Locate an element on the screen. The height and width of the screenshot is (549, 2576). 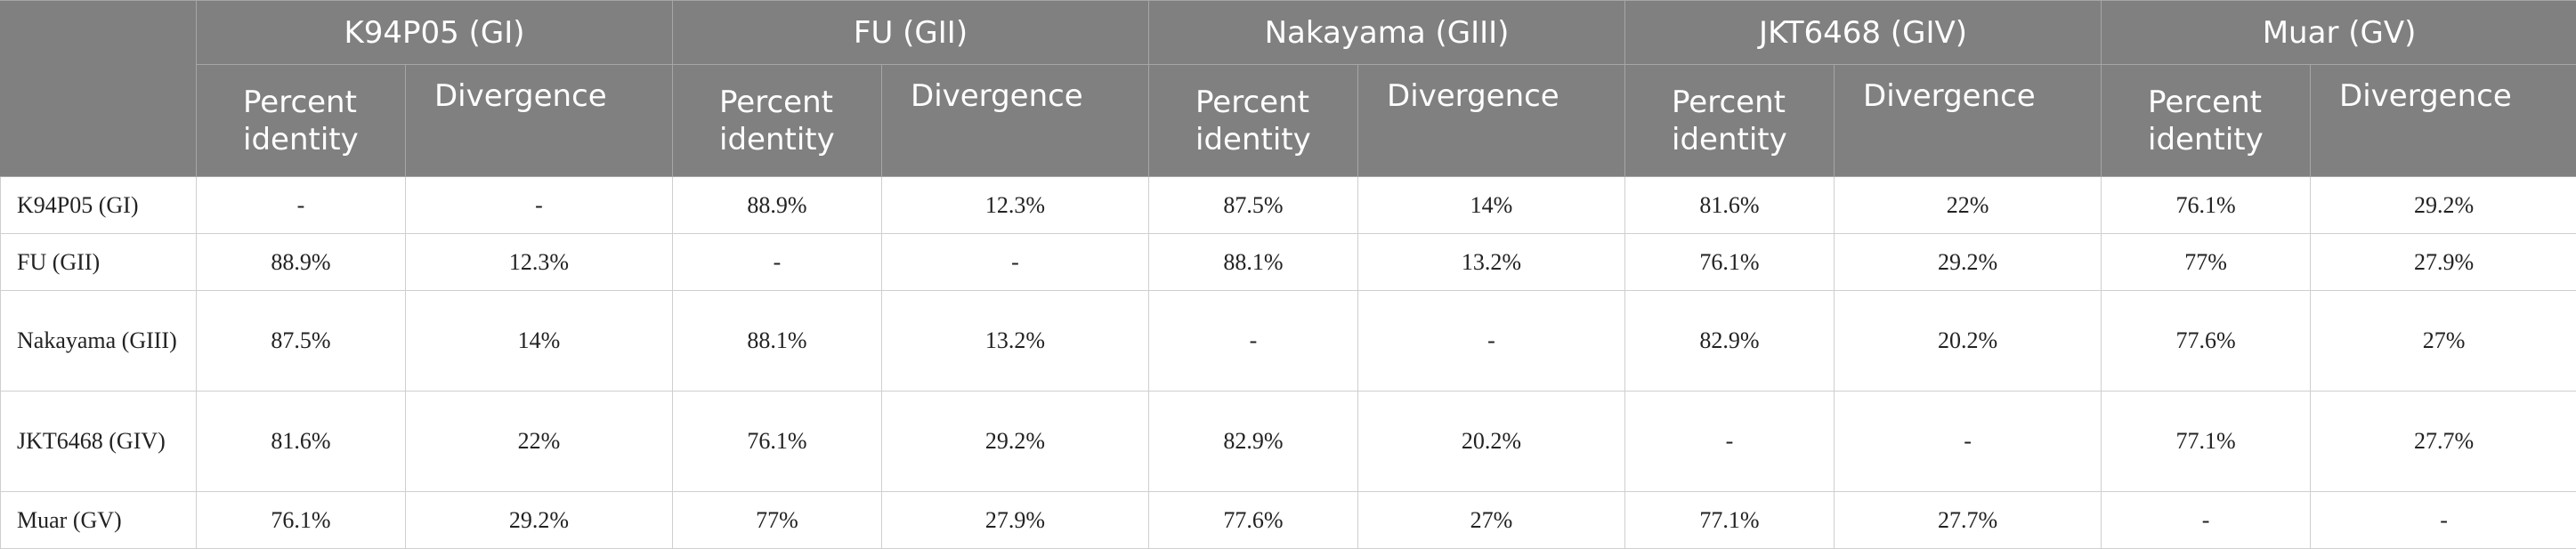
group-header: Nakayama (GIII) is located at coordinates (1387, 33).